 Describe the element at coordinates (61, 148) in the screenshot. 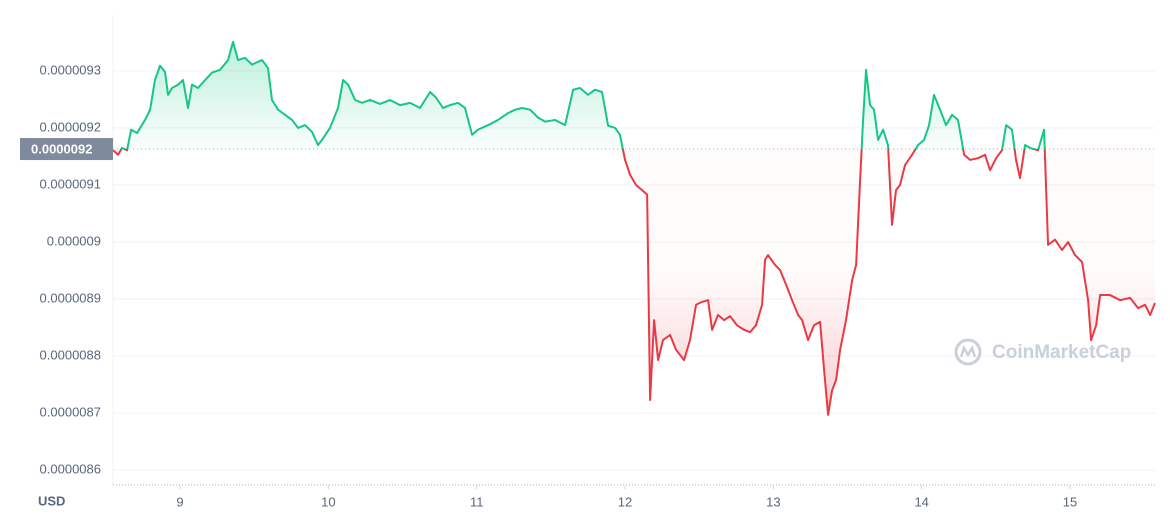

I see `reference-label: 0.0000092` at that location.